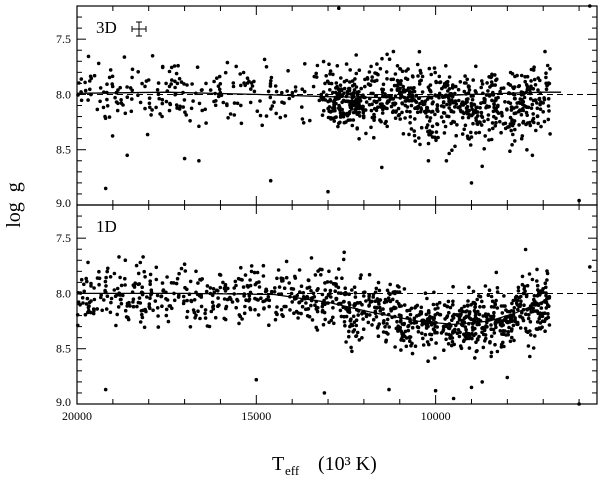 The width and height of the screenshot is (600, 478). I want to click on error-bar-symbol, so click(139, 29).